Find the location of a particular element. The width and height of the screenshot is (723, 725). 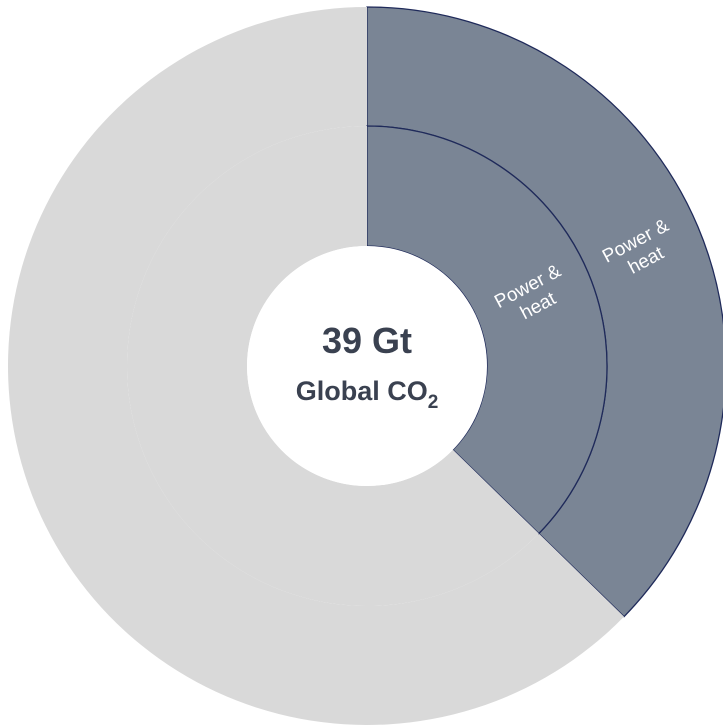

center-hole is located at coordinates (367, 366).